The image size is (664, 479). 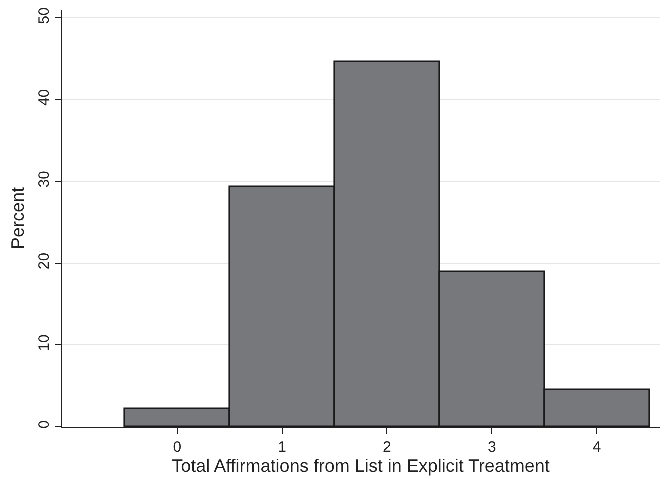 I want to click on y-tick-label: 50, so click(x=44, y=16).